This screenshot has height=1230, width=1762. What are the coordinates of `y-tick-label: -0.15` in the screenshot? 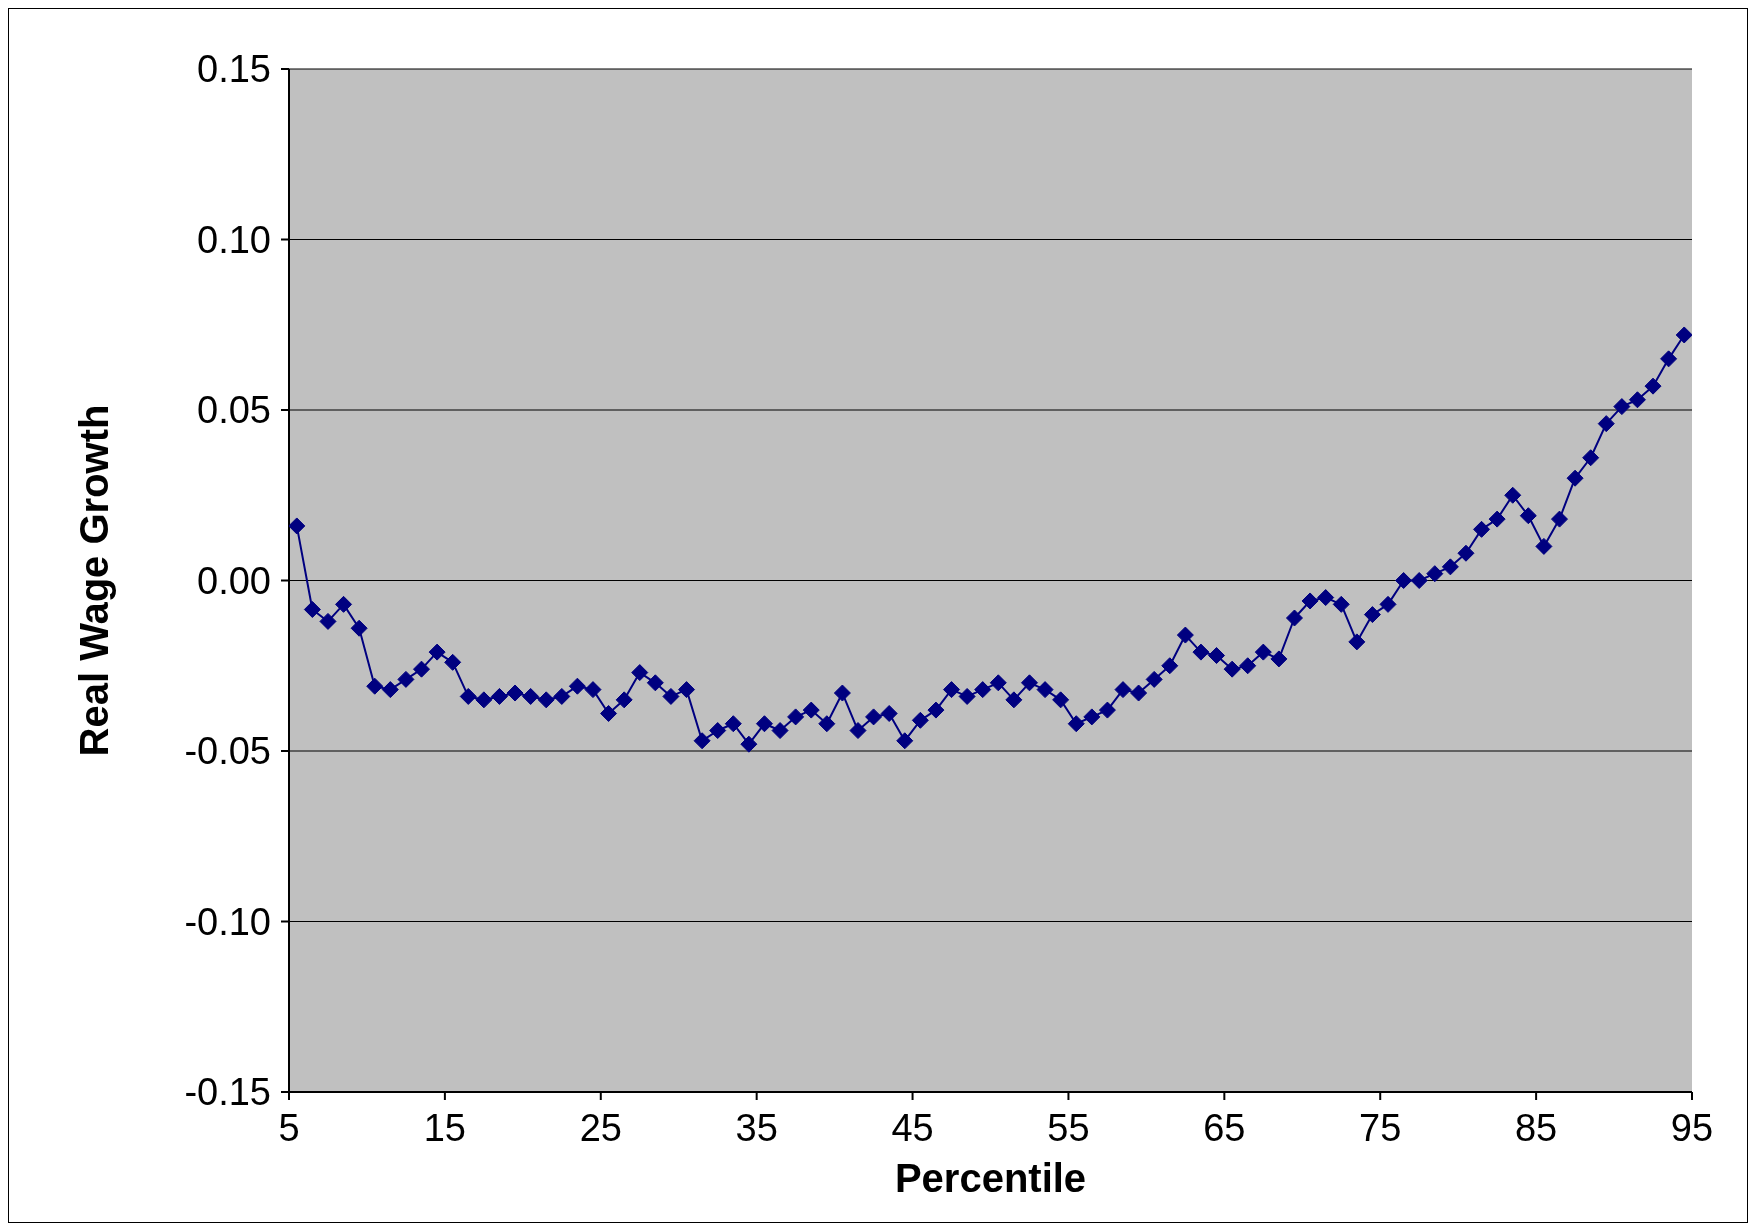 It's located at (227, 1092).